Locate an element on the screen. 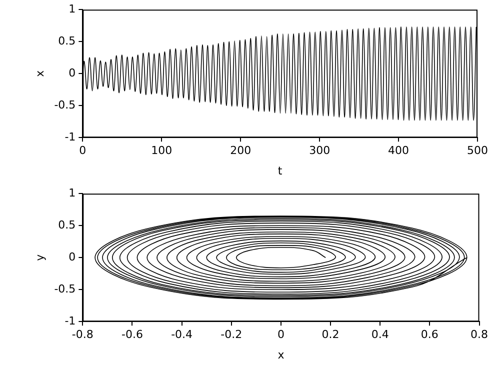  x-tick-label: 0.2 is located at coordinates (331, 335).